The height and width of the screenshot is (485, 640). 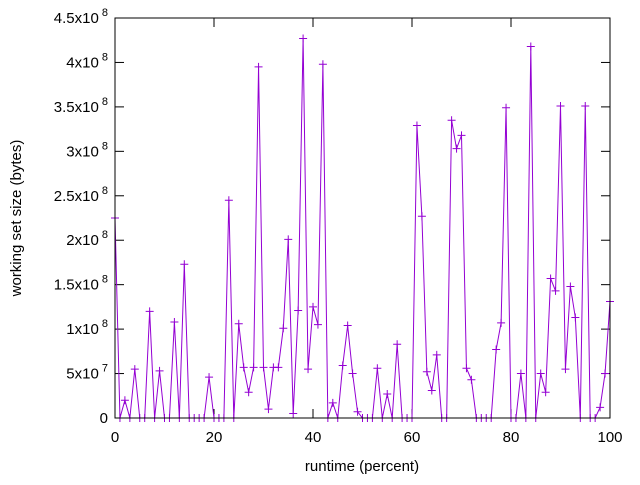 I want to click on y-tick-label: 5x10 7, so click(x=87, y=373).